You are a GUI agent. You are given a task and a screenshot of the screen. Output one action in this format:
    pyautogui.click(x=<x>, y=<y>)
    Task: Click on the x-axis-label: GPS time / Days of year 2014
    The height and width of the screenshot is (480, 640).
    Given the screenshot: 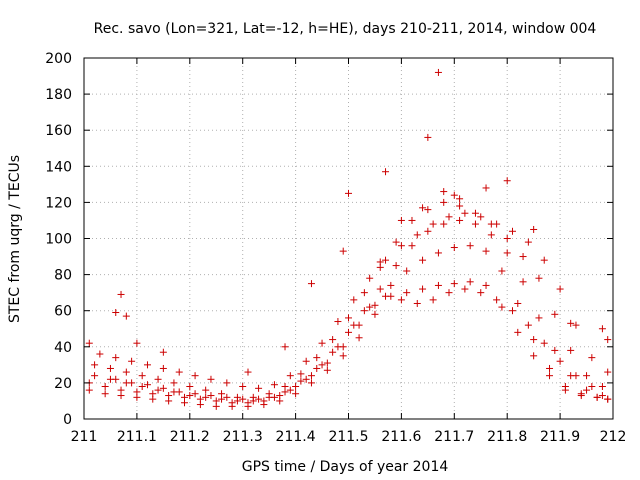 What is the action you would take?
    pyautogui.click(x=345, y=467)
    